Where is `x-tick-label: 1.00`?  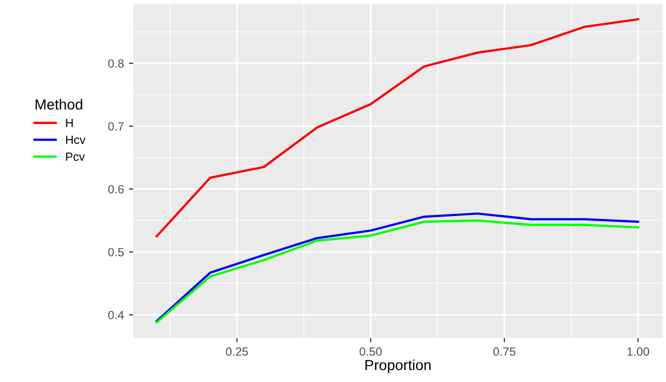 x-tick-label: 1.00 is located at coordinates (638, 351).